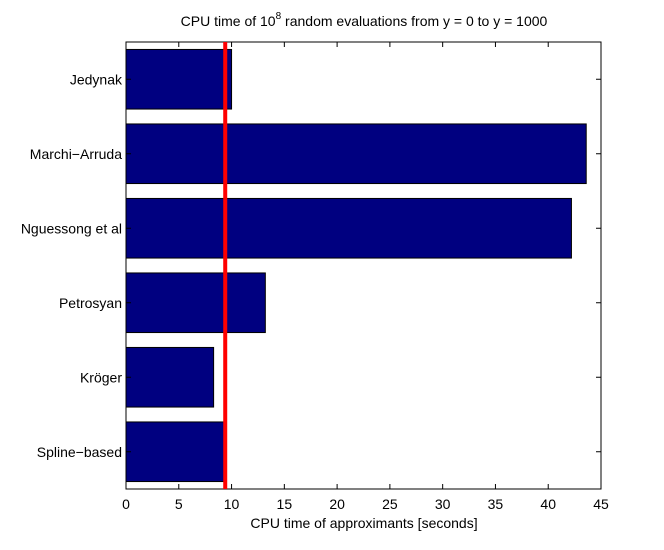  I want to click on x-tick-label-15: 15, so click(285, 504).